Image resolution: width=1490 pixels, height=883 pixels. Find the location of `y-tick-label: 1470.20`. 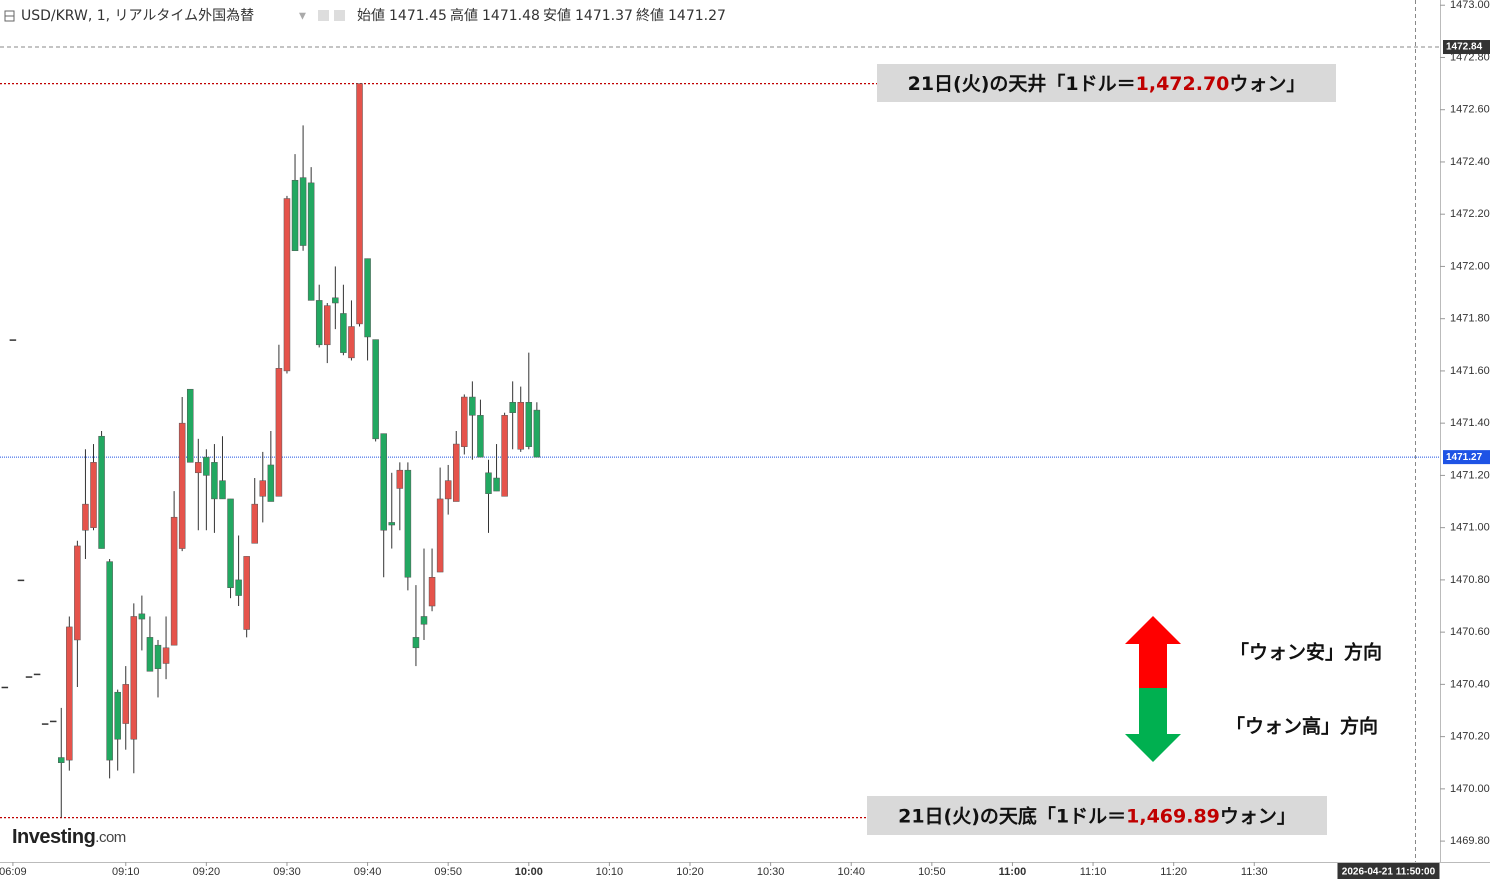

y-tick-label: 1470.20 is located at coordinates (1470, 737).